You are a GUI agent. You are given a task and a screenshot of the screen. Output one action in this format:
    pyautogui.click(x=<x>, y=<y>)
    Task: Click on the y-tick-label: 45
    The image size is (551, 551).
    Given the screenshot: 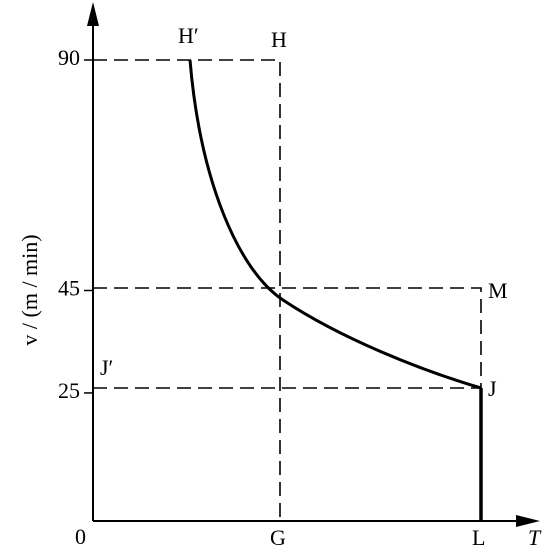 What is the action you would take?
    pyautogui.click(x=69, y=288)
    